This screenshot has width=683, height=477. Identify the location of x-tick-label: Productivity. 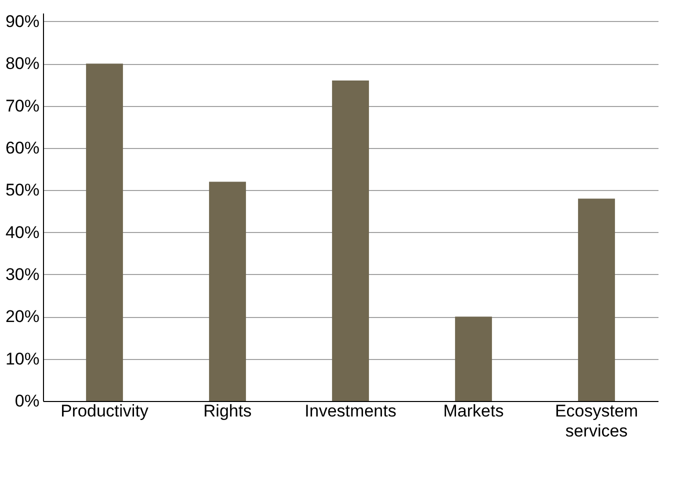
(104, 411).